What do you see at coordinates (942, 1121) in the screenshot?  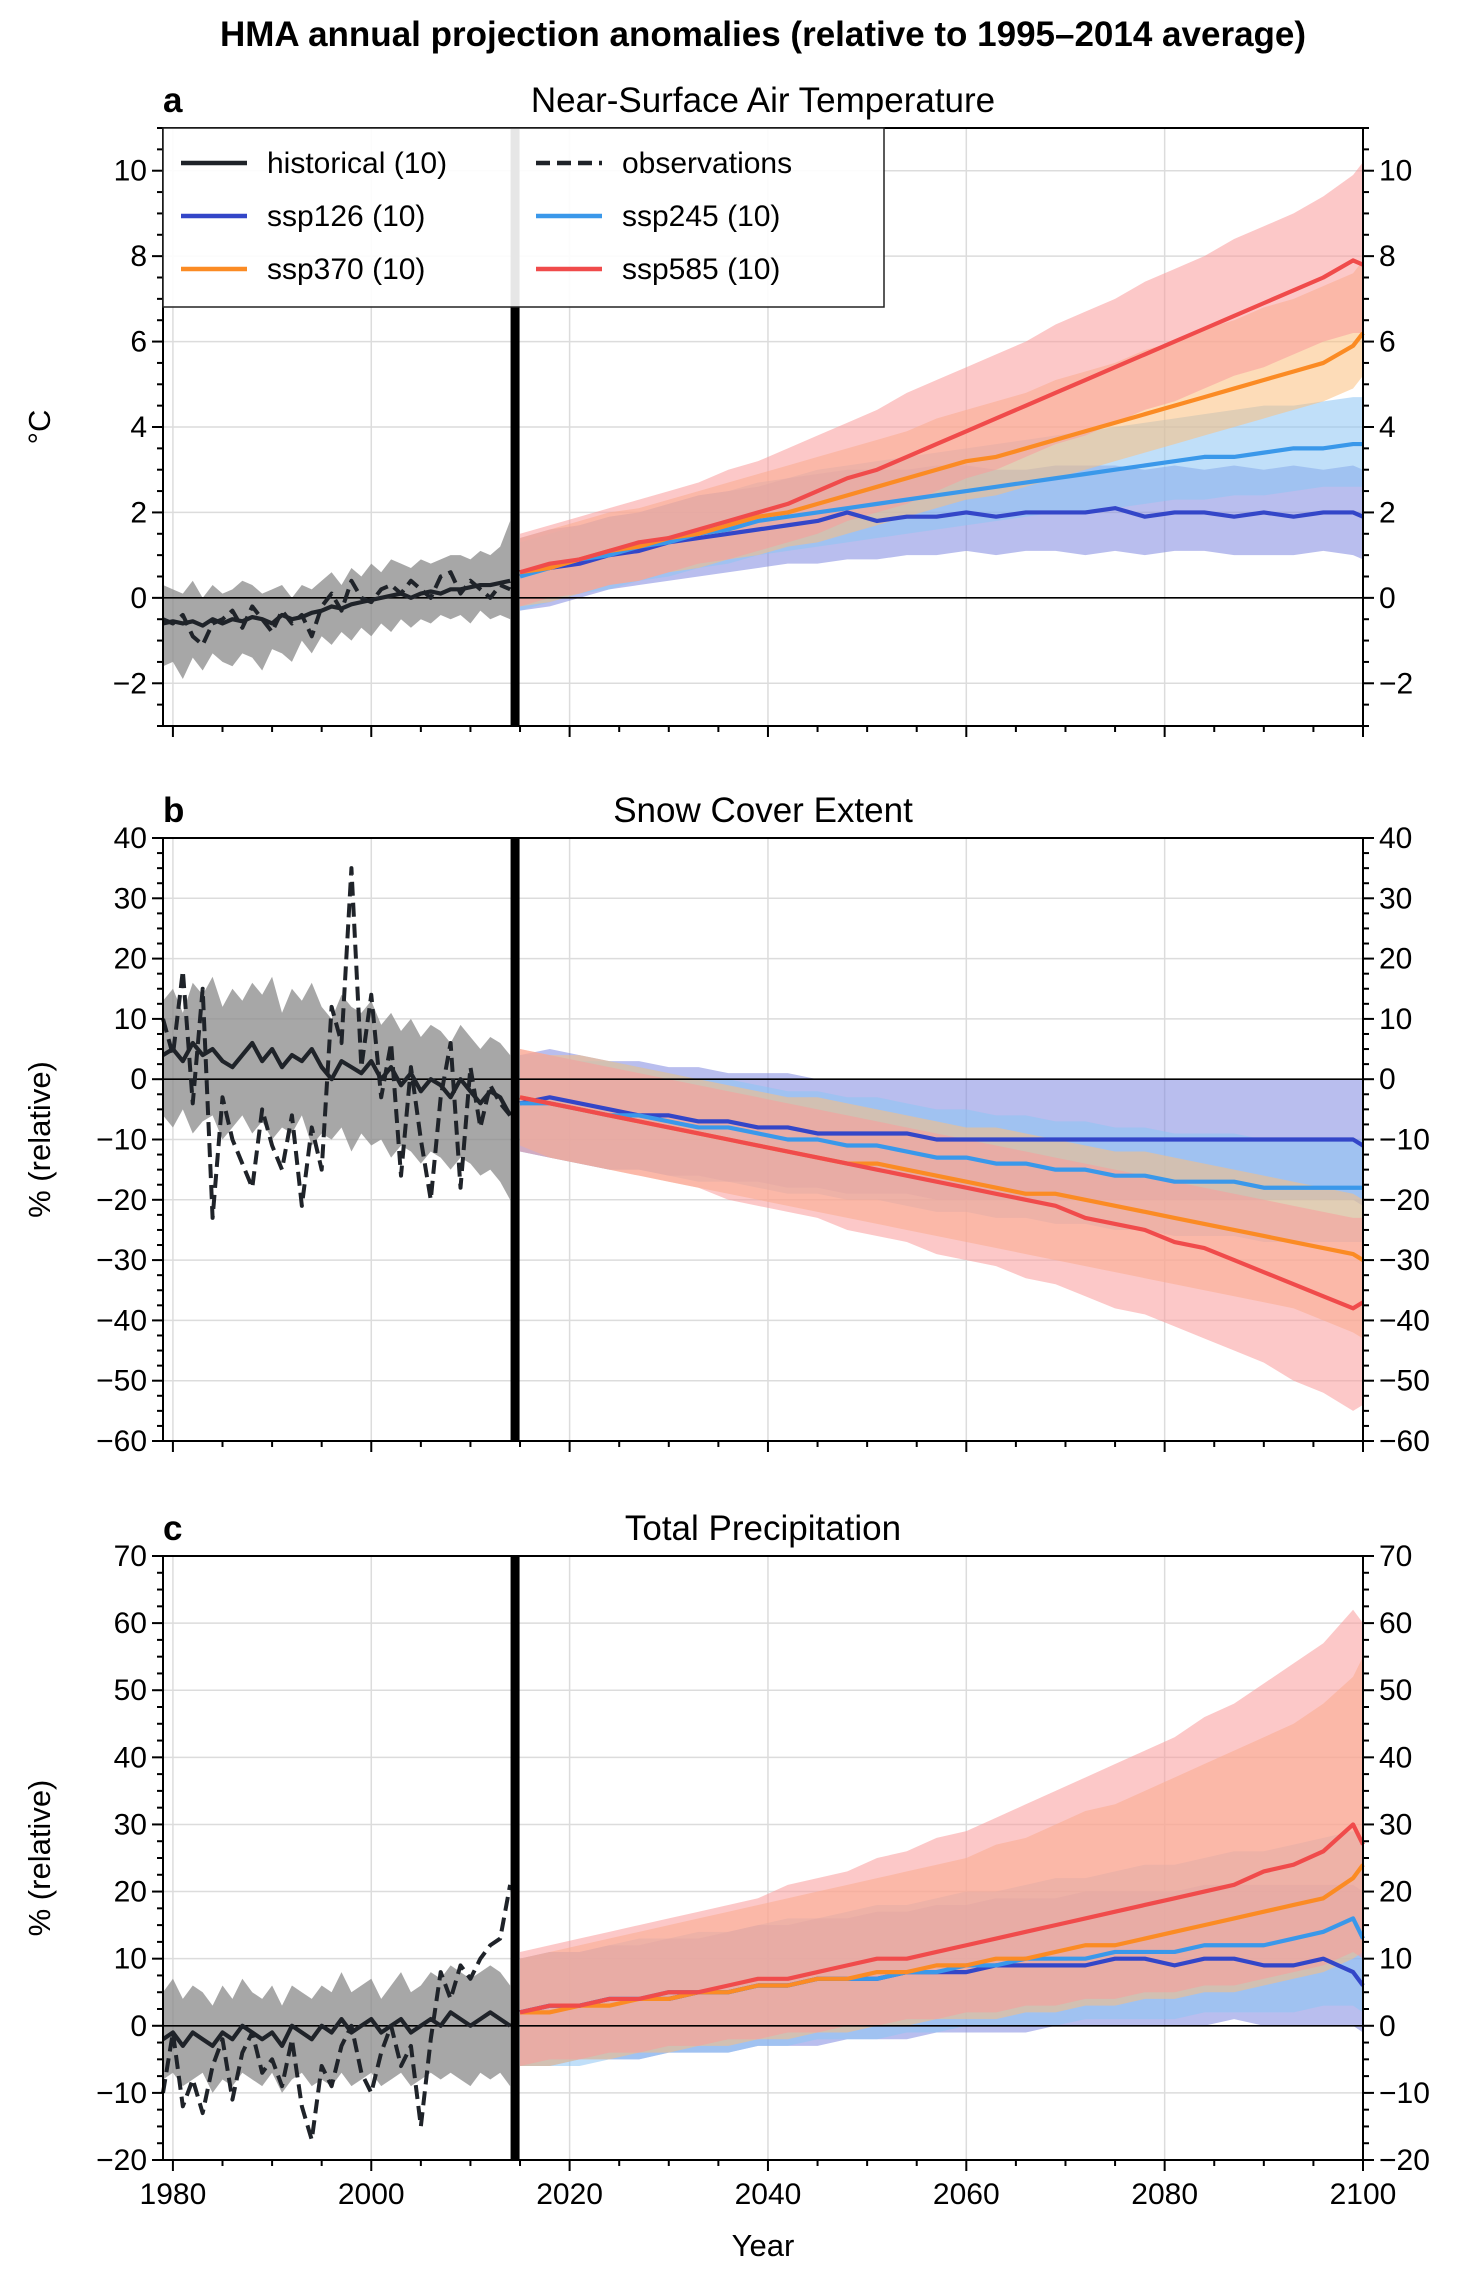 I see `ssp126-series-line` at bounding box center [942, 1121].